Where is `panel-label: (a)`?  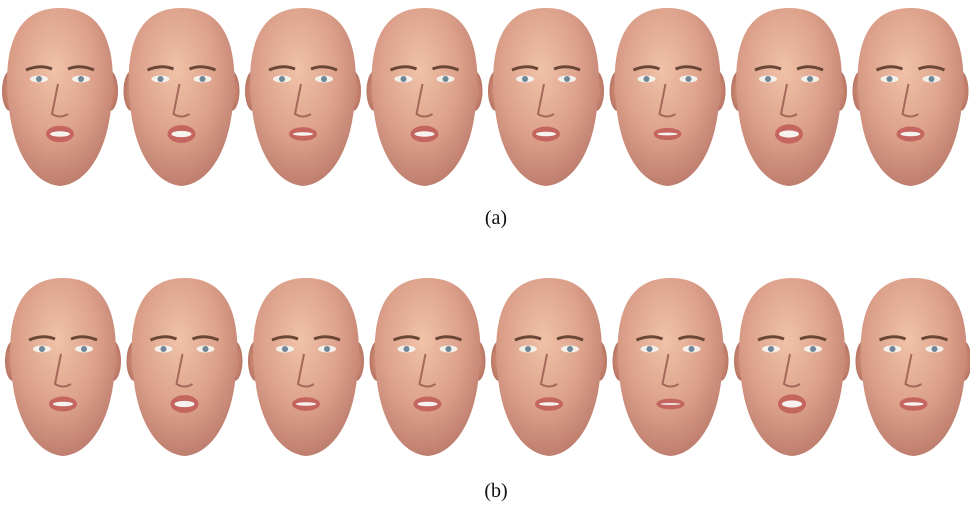
panel-label: (a) is located at coordinates (496, 218).